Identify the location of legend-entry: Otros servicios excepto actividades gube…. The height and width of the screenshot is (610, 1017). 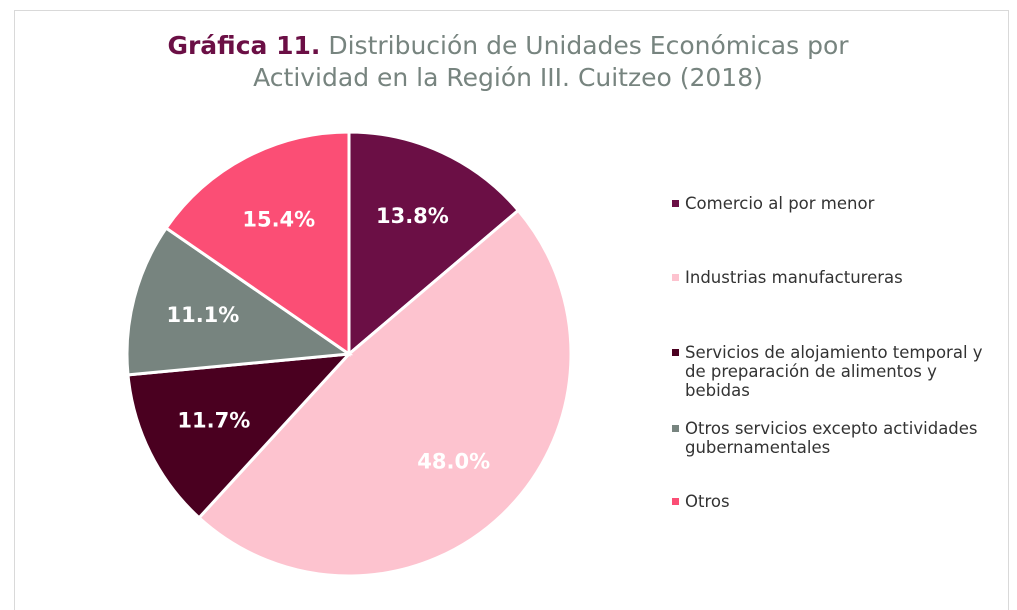
(837, 438).